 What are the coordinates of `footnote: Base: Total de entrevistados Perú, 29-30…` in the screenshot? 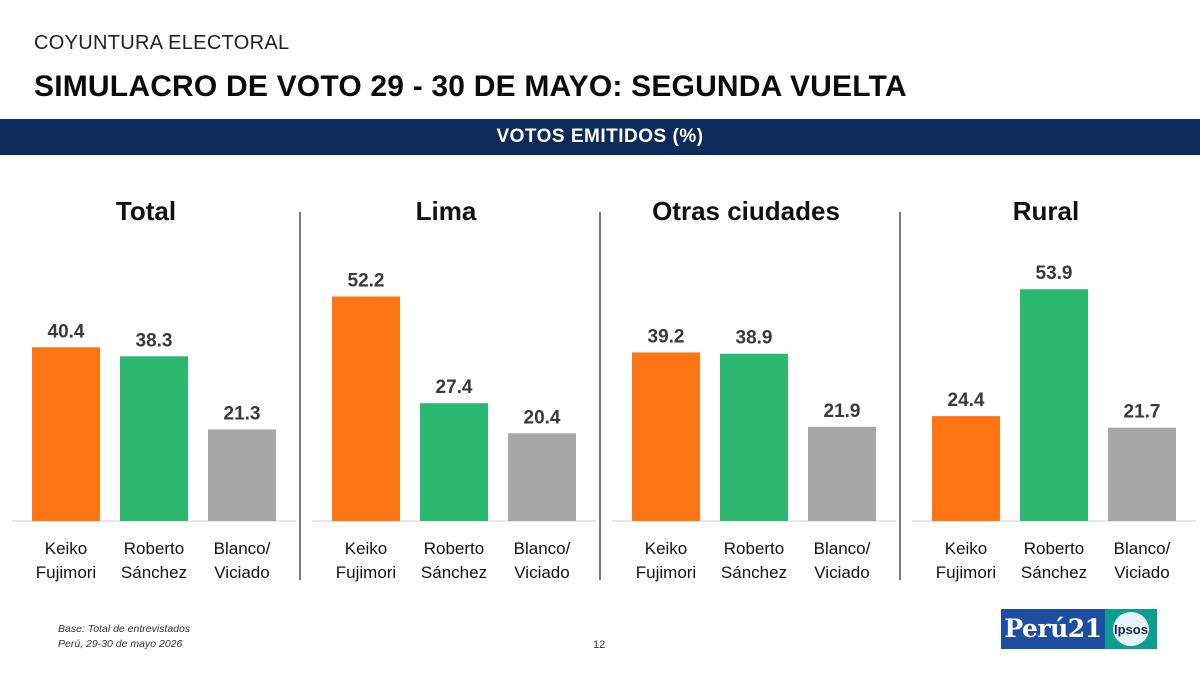 It's located at (124, 637).